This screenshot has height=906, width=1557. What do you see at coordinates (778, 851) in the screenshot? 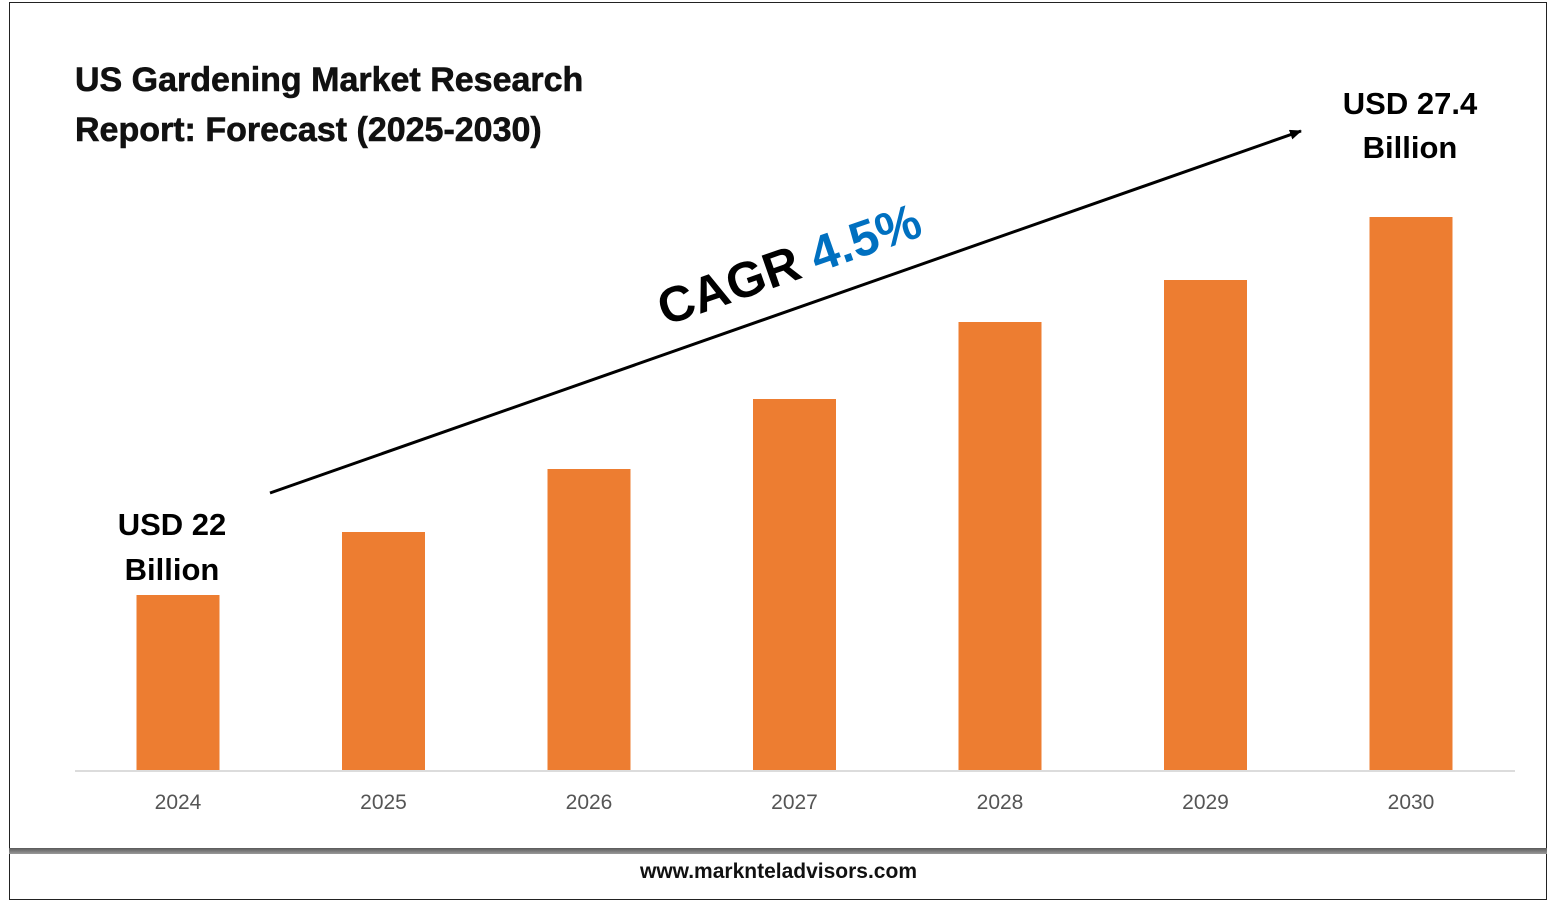
I see `footer-divider` at bounding box center [778, 851].